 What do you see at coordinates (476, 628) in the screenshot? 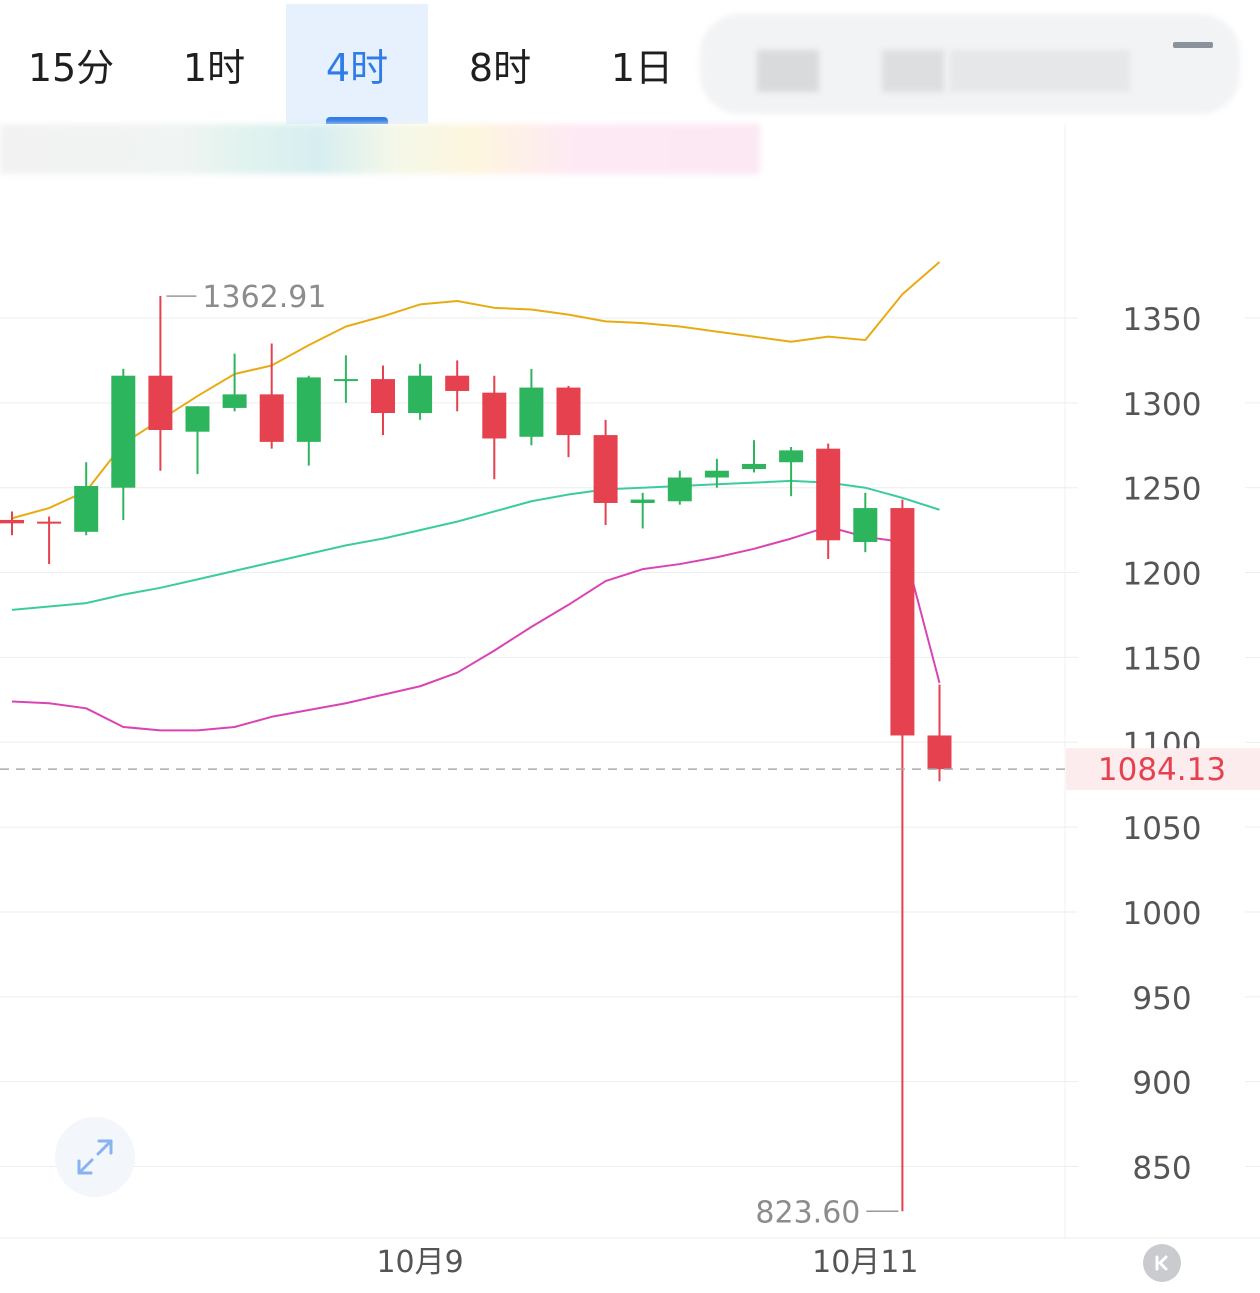
I see `band-line-lower` at bounding box center [476, 628].